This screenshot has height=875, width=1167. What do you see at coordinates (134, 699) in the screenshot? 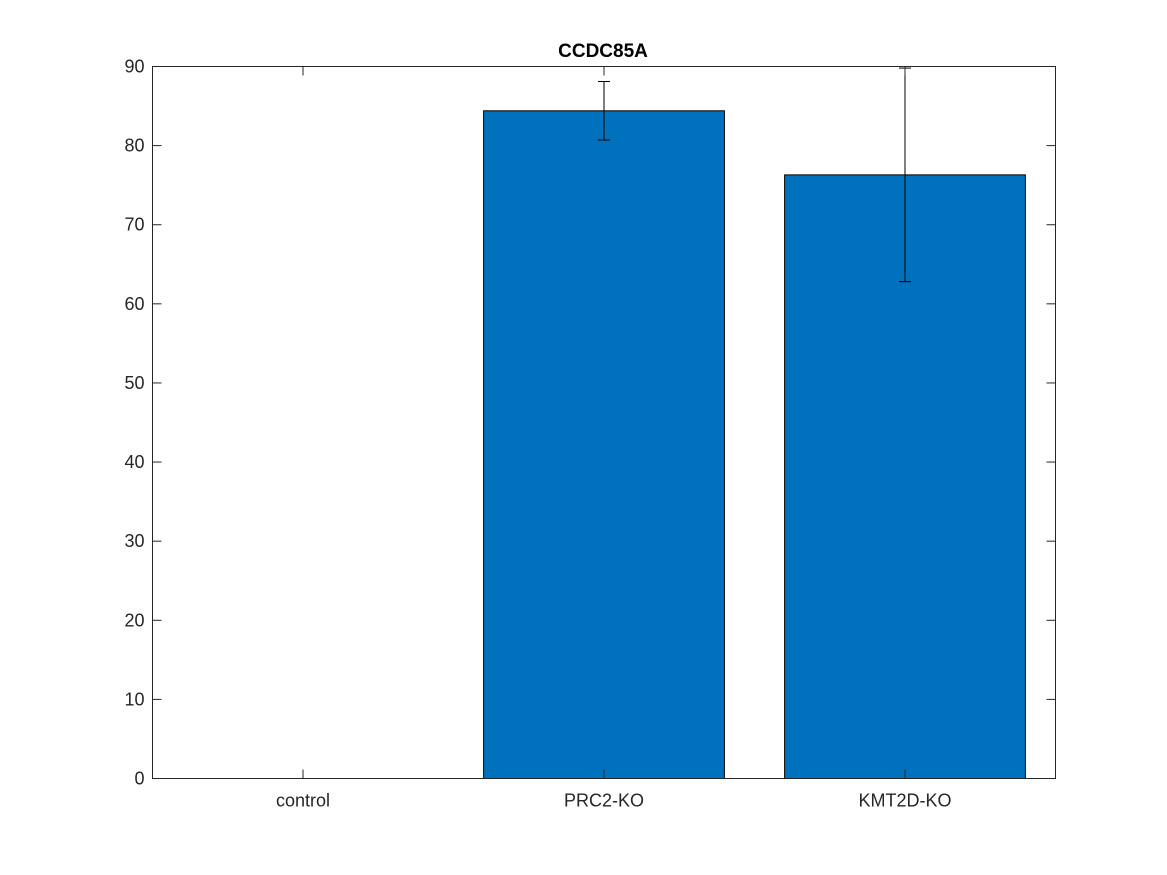
I see `y-tick-label: 10` at bounding box center [134, 699].